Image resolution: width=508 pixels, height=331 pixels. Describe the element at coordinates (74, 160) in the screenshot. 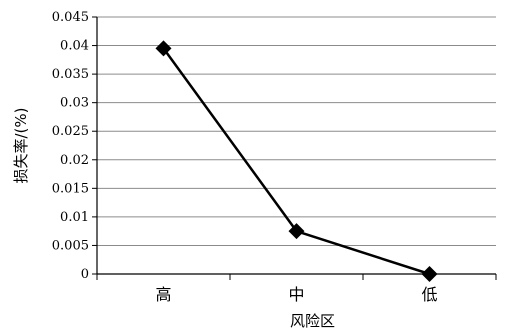

I see `y-tick-label: 0.02` at that location.